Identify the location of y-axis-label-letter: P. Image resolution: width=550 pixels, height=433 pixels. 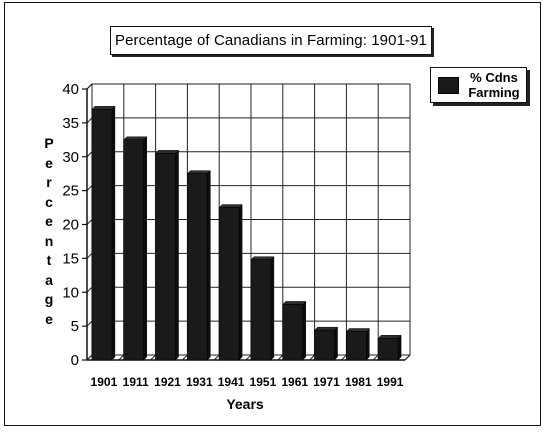
(49, 143).